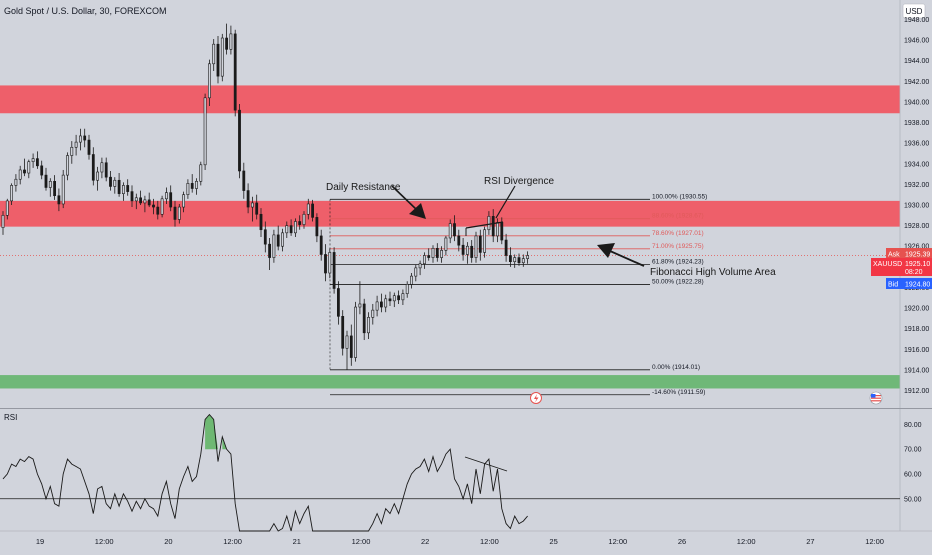  I want to click on support-zone, so click(450, 382).